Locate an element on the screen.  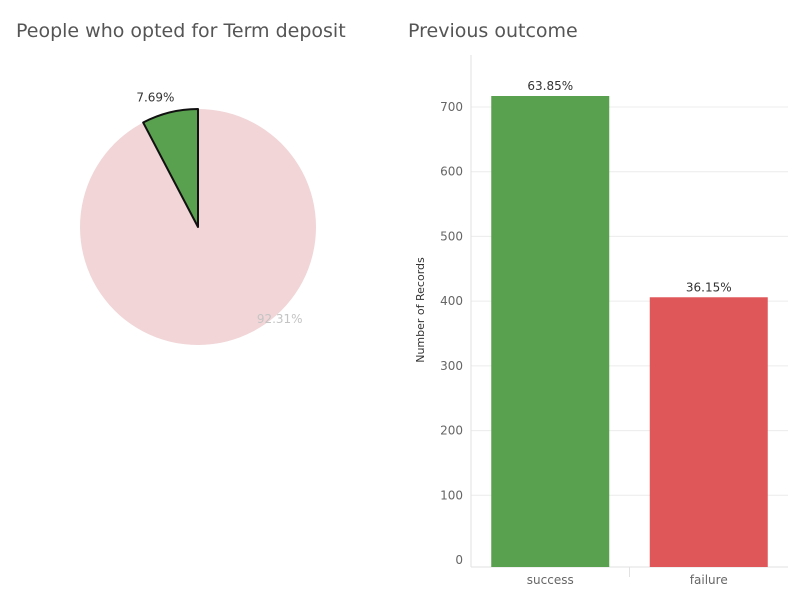
pie-chart: 7.69% 92.31% is located at coordinates (198, 218).